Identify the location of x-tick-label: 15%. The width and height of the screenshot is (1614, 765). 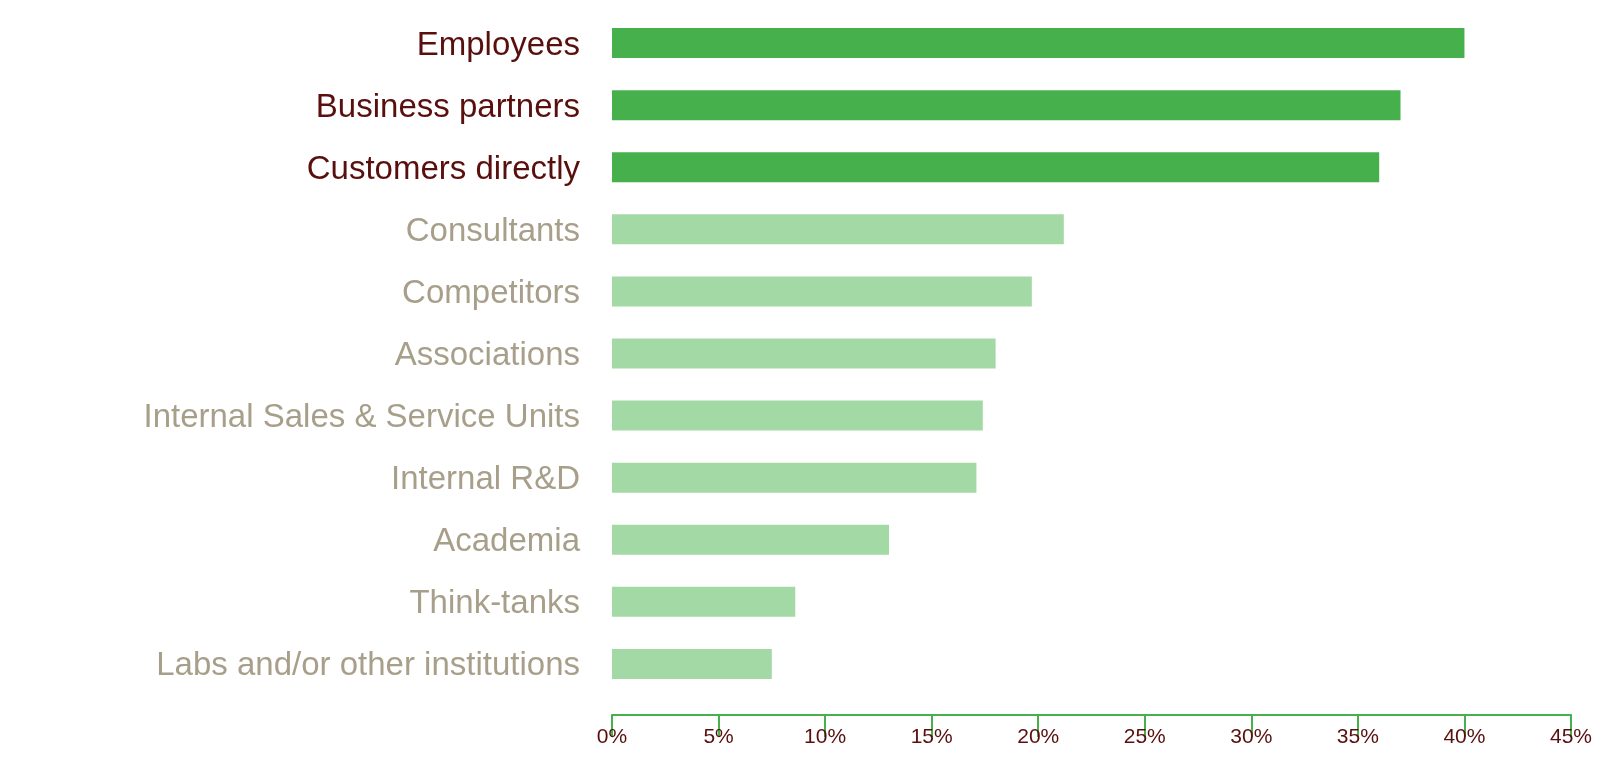
(931, 735).